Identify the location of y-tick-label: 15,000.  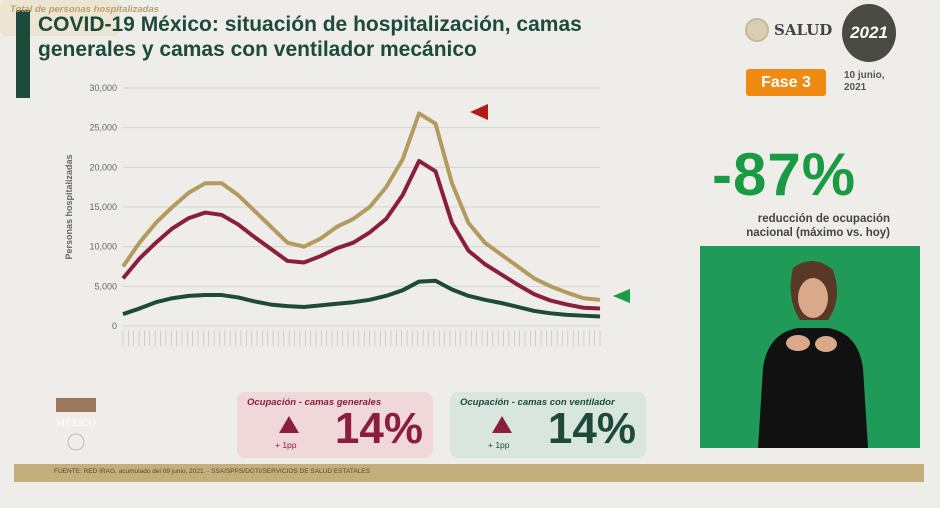
(103, 207).